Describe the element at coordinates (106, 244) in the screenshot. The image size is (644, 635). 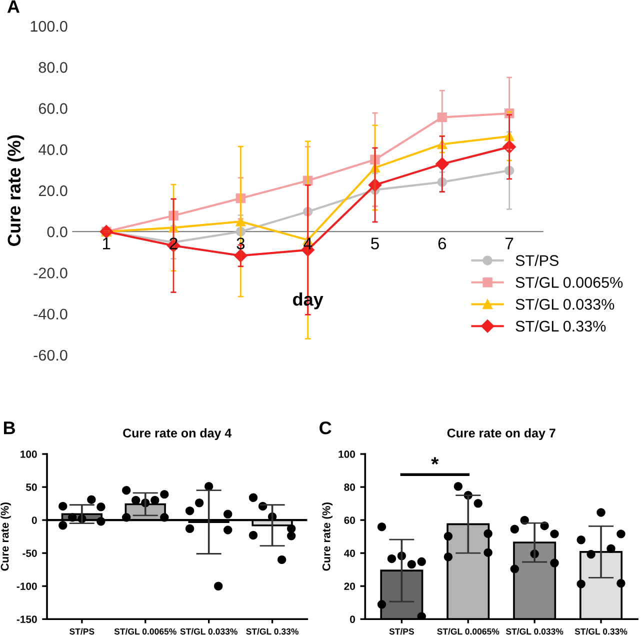
I see `x-tick-label: 1` at that location.